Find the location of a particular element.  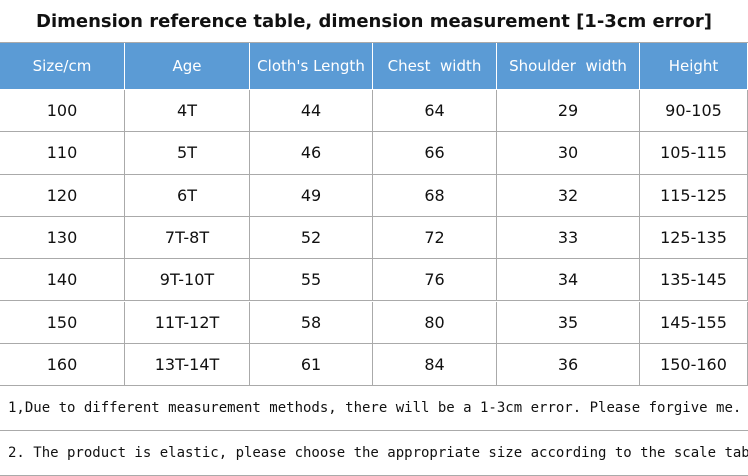

table-cell: 52 is located at coordinates (311, 238).